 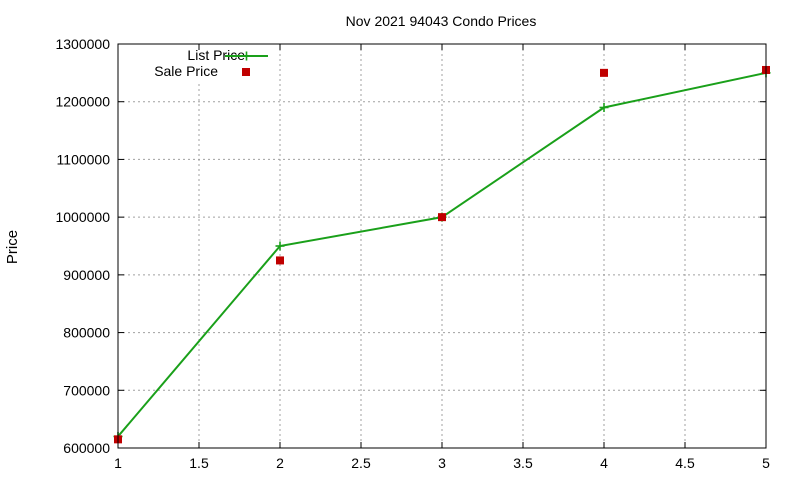 What do you see at coordinates (86, 390) in the screenshot?
I see `y-tick-label: 700000` at bounding box center [86, 390].